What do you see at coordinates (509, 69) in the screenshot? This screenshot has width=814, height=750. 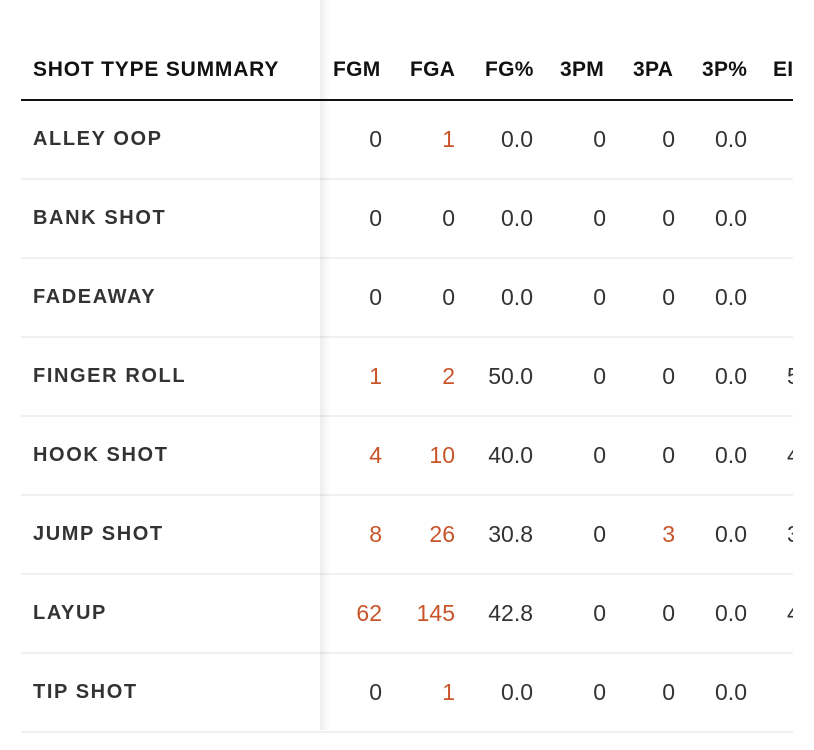 I see `header-fg-pct: FG%` at bounding box center [509, 69].